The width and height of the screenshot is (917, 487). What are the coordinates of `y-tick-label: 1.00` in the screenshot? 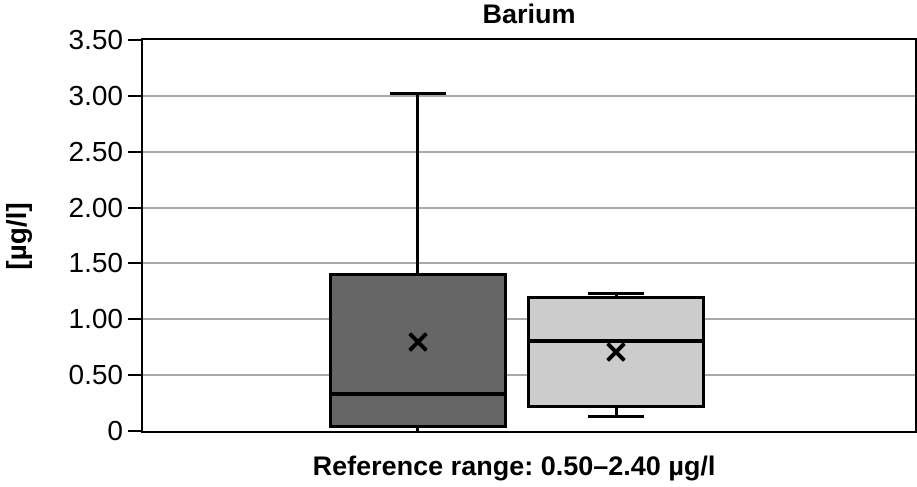 It's located at (96, 319).